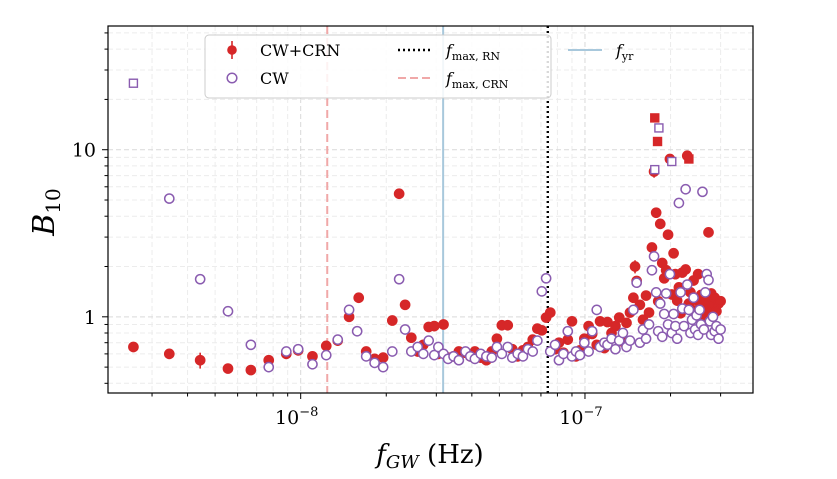 This screenshot has width=837, height=479. I want to click on legend-entry: fmax, CRN, so click(453, 80).